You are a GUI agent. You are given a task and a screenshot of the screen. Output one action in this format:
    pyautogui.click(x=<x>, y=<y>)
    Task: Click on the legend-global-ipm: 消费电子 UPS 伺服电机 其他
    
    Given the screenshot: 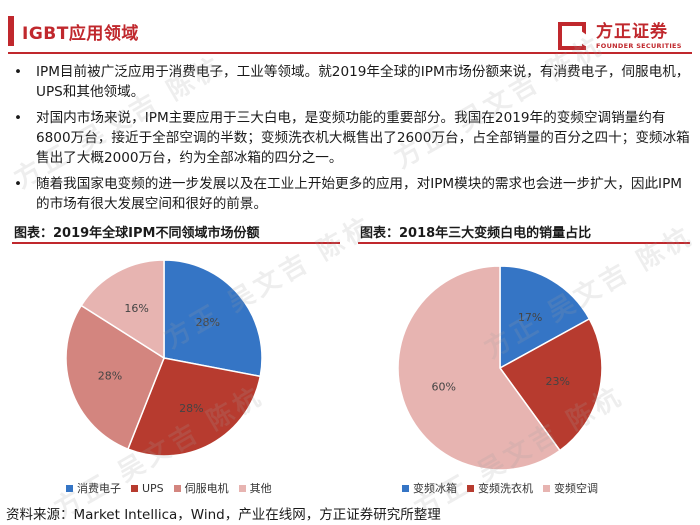 What is the action you would take?
    pyautogui.click(x=174, y=488)
    